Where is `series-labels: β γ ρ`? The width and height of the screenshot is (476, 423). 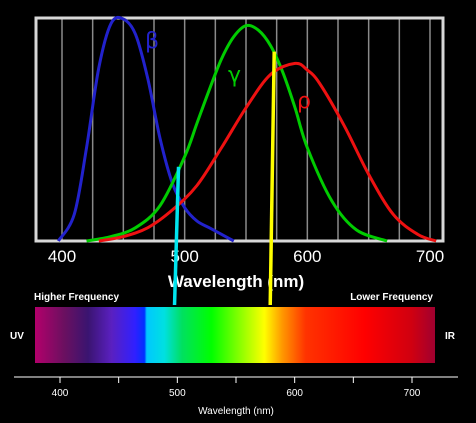 series-labels: β γ ρ is located at coordinates (228, 71).